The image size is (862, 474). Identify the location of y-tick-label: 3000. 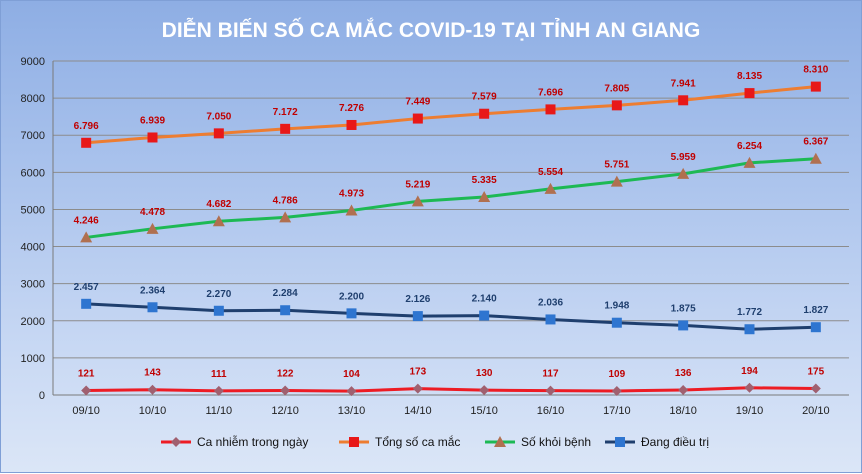
(33, 285).